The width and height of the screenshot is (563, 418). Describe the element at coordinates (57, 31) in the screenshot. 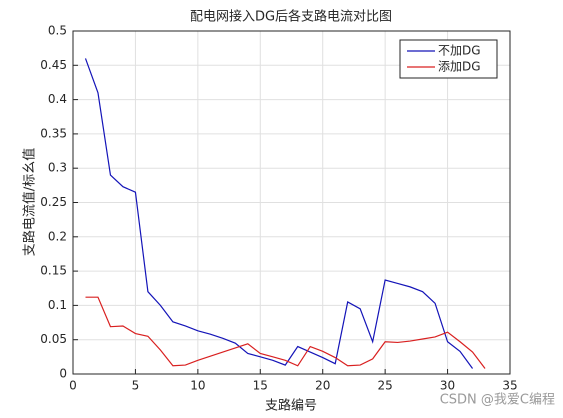

I see `y-tick-label: 0.5` at that location.